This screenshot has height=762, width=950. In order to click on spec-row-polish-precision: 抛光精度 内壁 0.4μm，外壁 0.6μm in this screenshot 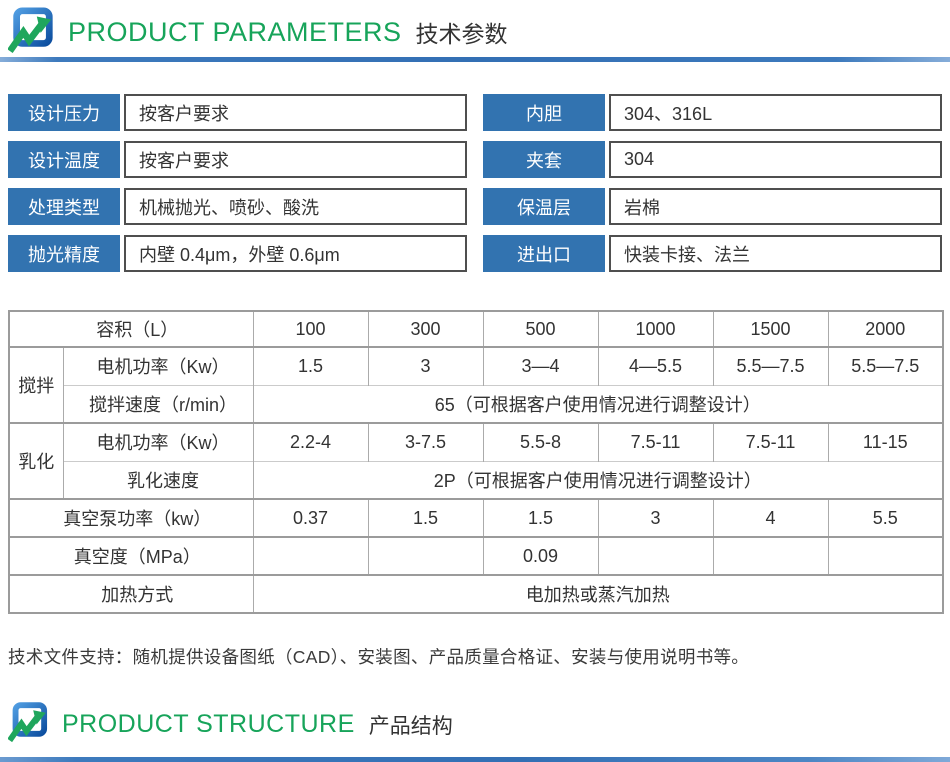, I will do `click(237, 253)`.